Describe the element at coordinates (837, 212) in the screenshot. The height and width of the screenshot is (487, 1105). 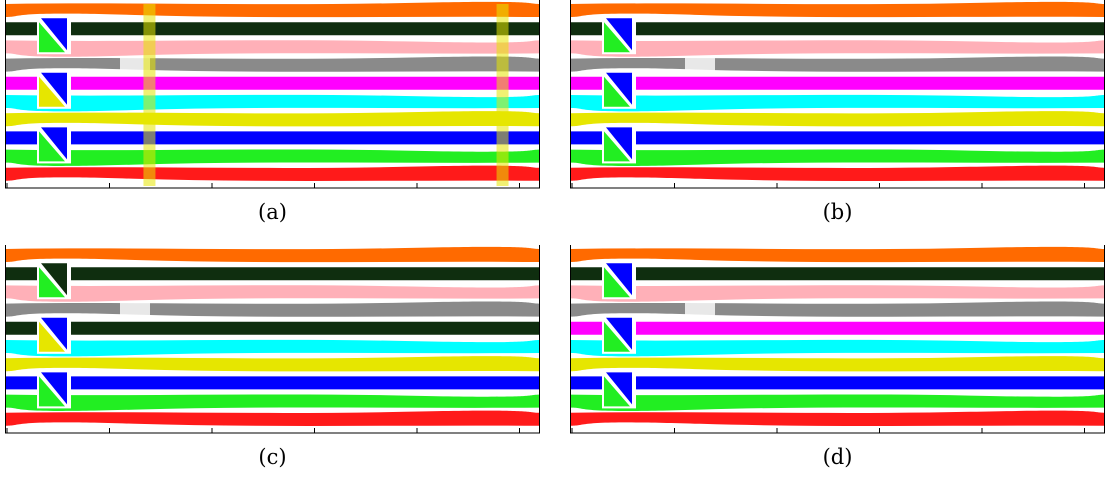
I see `panel-caption: (b)` at that location.